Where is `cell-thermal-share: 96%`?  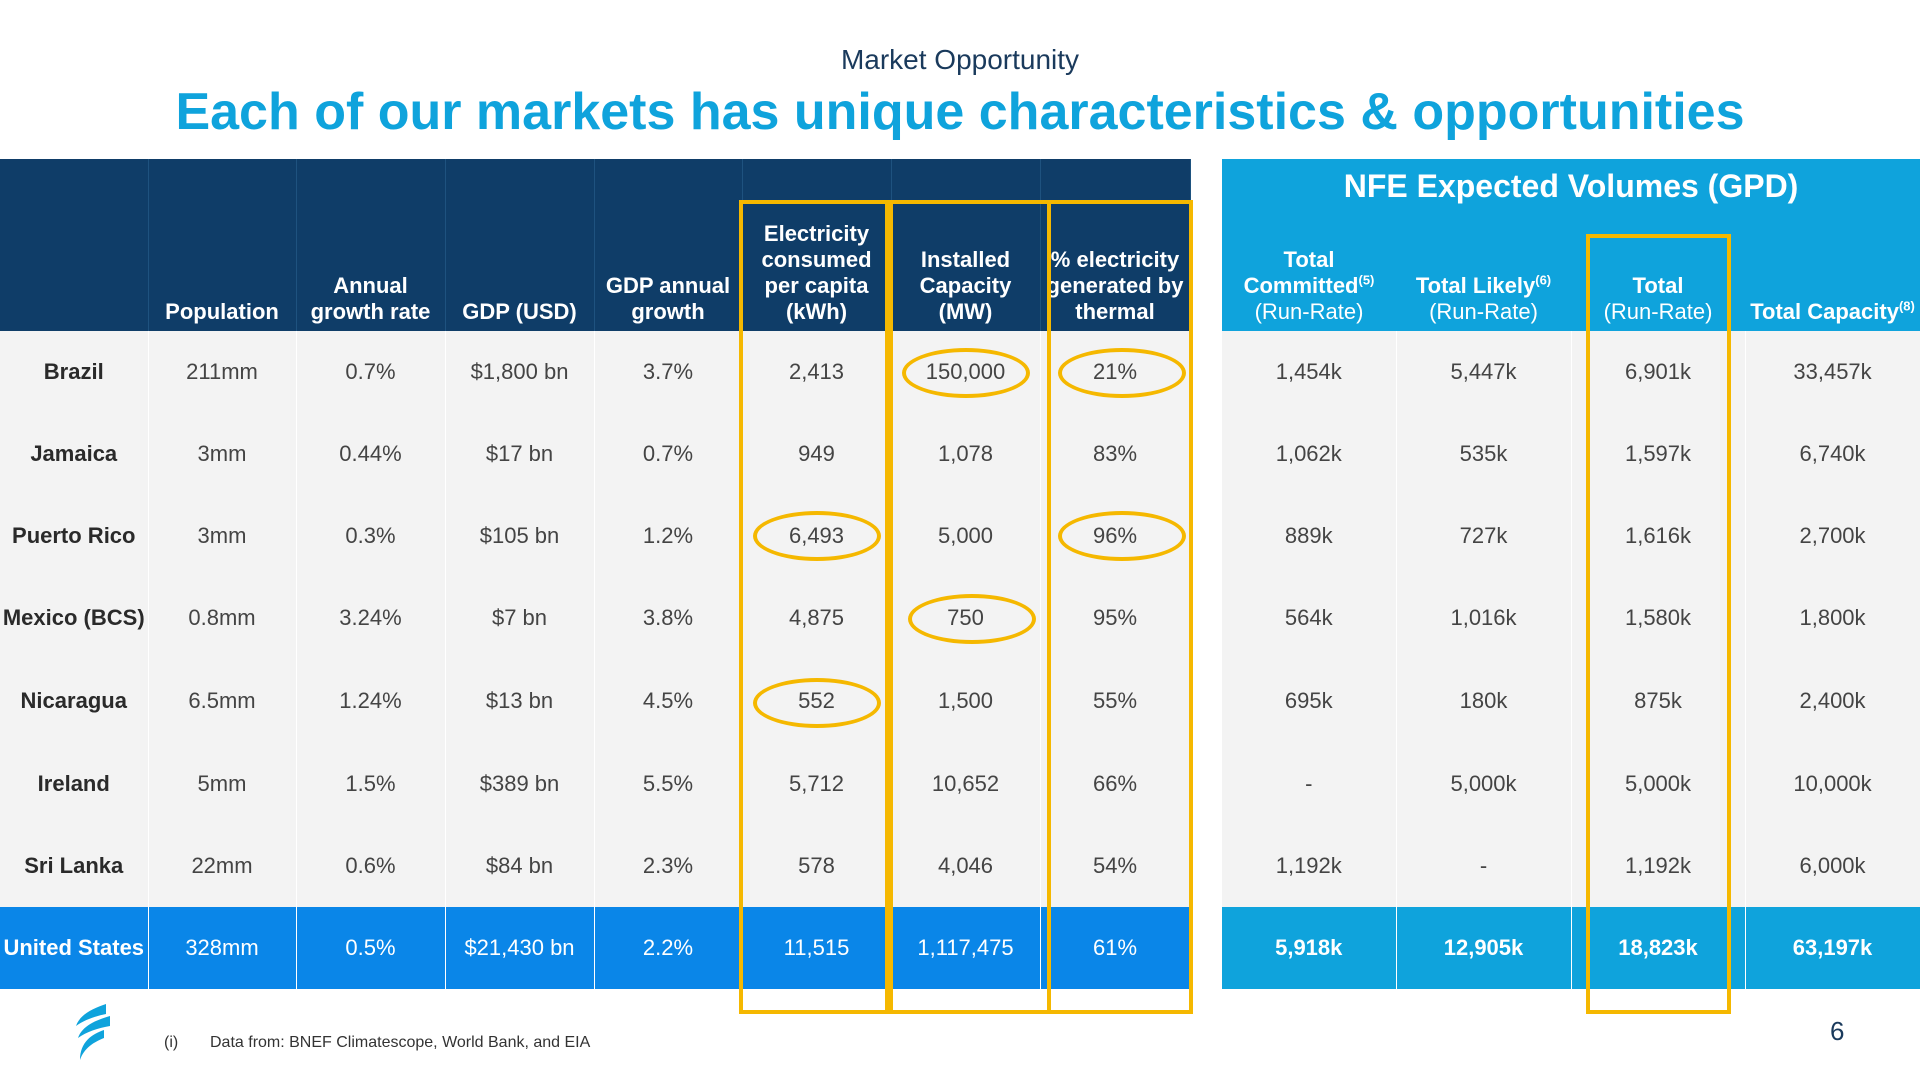
cell-thermal-share: 96% is located at coordinates (1115, 536).